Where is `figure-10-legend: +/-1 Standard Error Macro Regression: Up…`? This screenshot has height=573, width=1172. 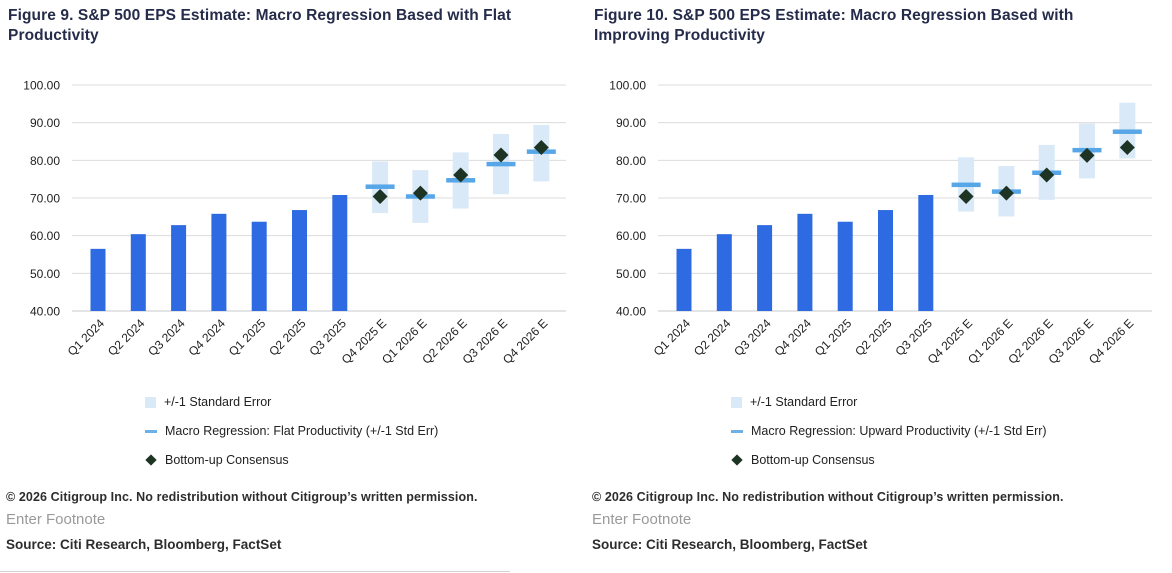
figure-10-legend: +/-1 Standard Error Macro Regression: Up… is located at coordinates (889, 431).